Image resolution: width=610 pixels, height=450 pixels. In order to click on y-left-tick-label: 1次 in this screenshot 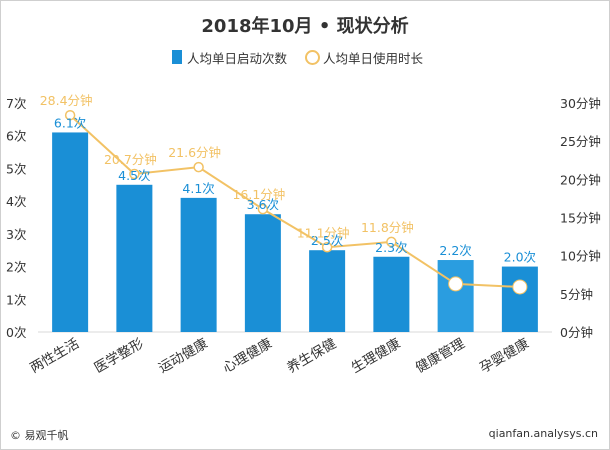, I will do `click(16, 299)`.